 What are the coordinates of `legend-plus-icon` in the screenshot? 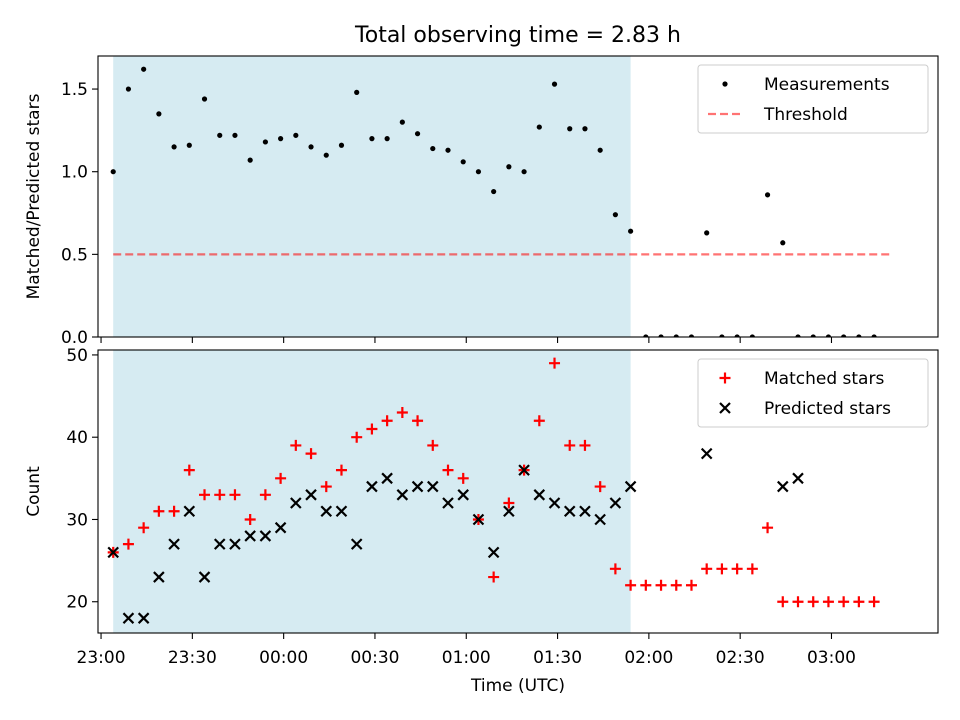 It's located at (725, 378).